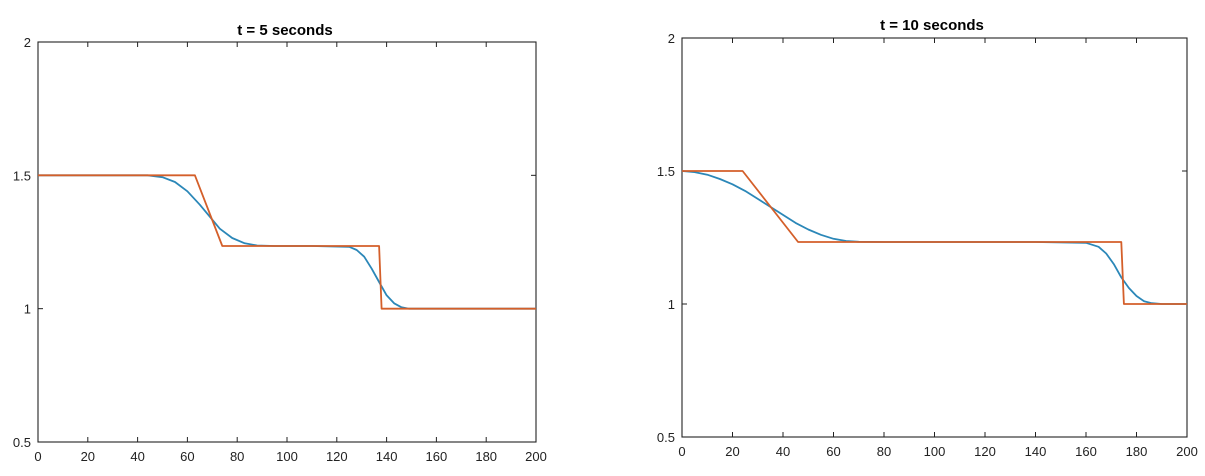 The image size is (1205, 476). What do you see at coordinates (932, 25) in the screenshot?
I see `chart-title: t = 10 seconds` at bounding box center [932, 25].